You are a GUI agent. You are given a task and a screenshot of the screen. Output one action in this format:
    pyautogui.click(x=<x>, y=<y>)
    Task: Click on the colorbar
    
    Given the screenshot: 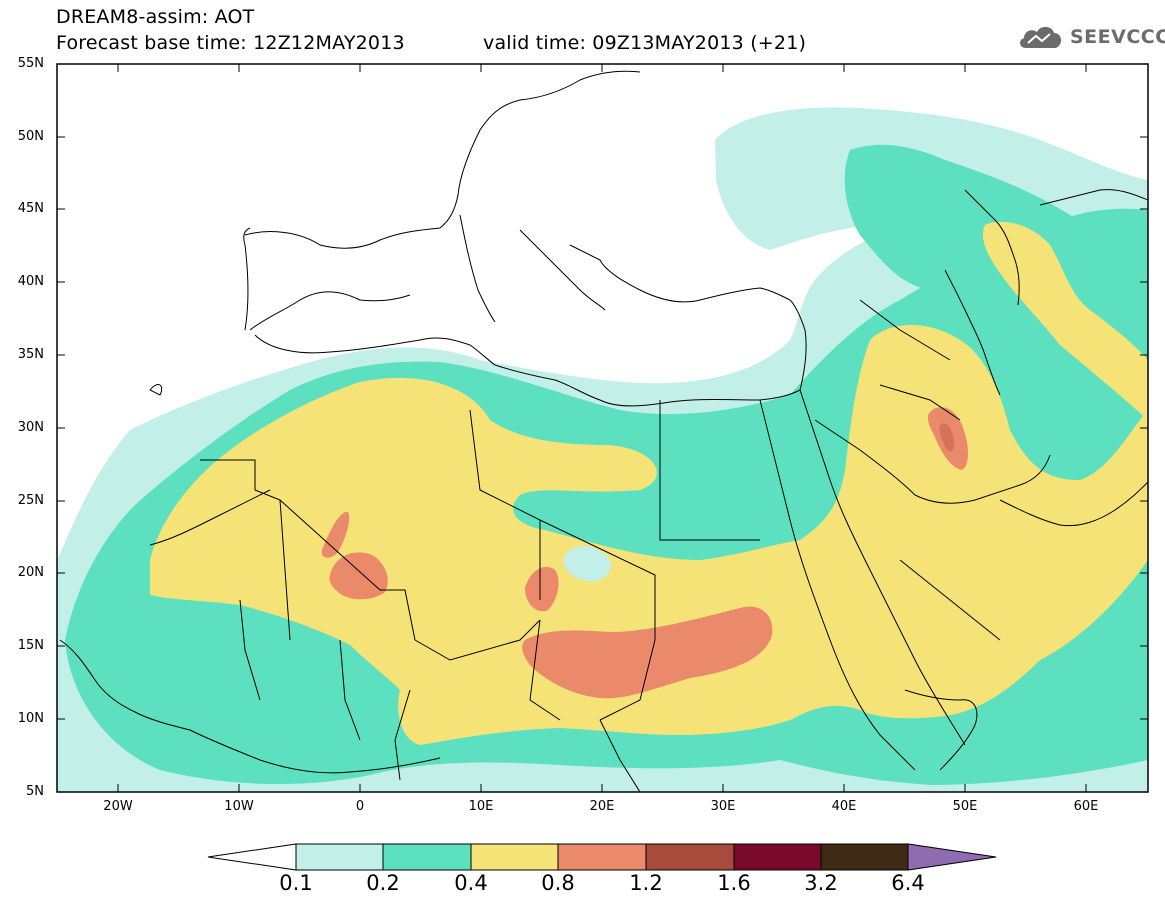 What is the action you would take?
    pyautogui.click(x=602, y=857)
    